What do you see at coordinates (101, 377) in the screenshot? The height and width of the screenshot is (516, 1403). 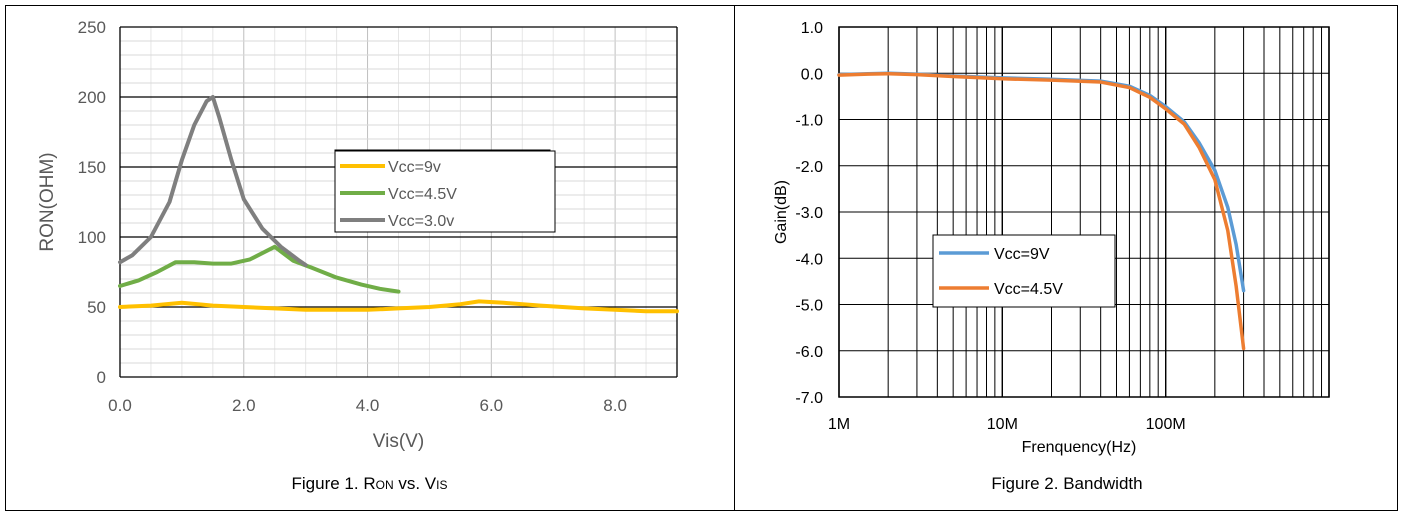 I see `y-tick-label: 0` at bounding box center [101, 377].